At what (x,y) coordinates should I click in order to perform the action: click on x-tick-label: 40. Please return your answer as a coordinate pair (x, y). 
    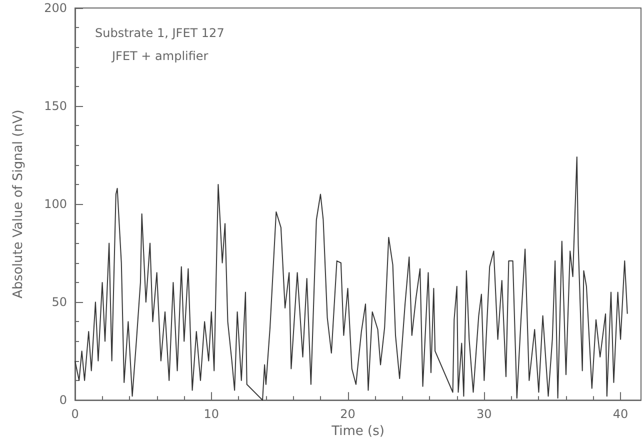
    Looking at the image, I should click on (620, 414).